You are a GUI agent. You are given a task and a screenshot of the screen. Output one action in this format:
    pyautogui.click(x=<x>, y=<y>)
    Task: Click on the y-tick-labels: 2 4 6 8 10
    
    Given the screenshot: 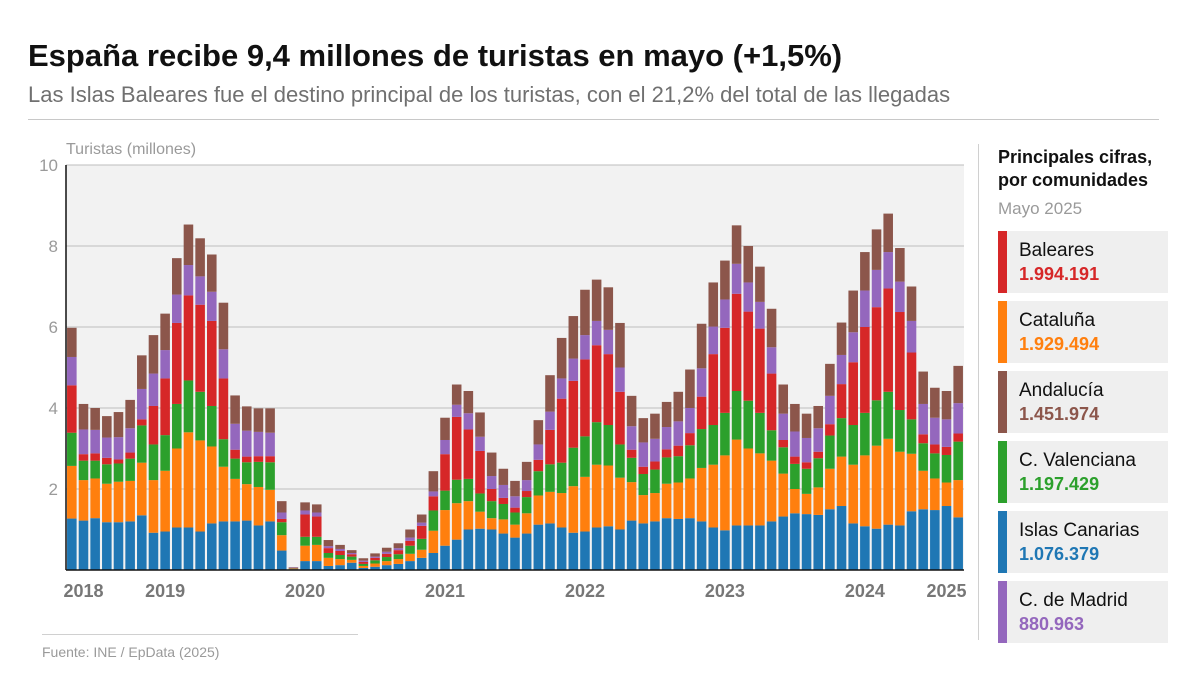 What is the action you would take?
    pyautogui.click(x=48, y=327)
    